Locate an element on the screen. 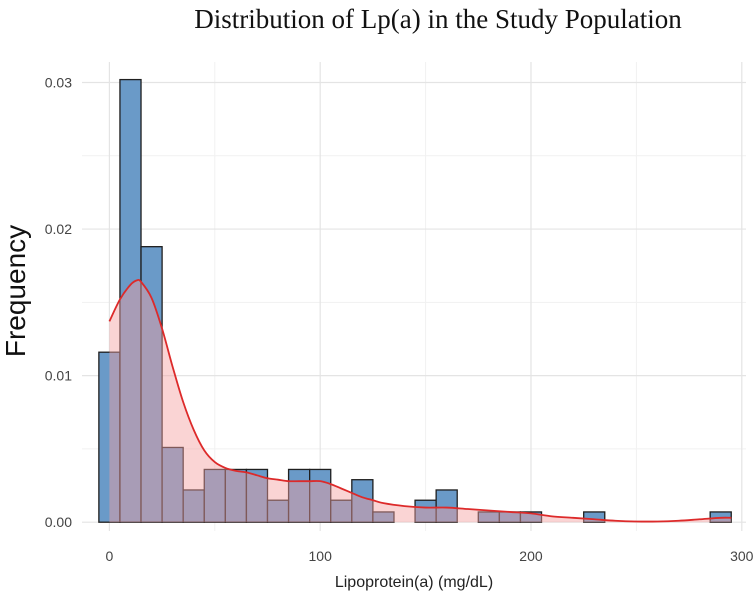 The width and height of the screenshot is (756, 596). x-tick-label: 0 is located at coordinates (110, 556).